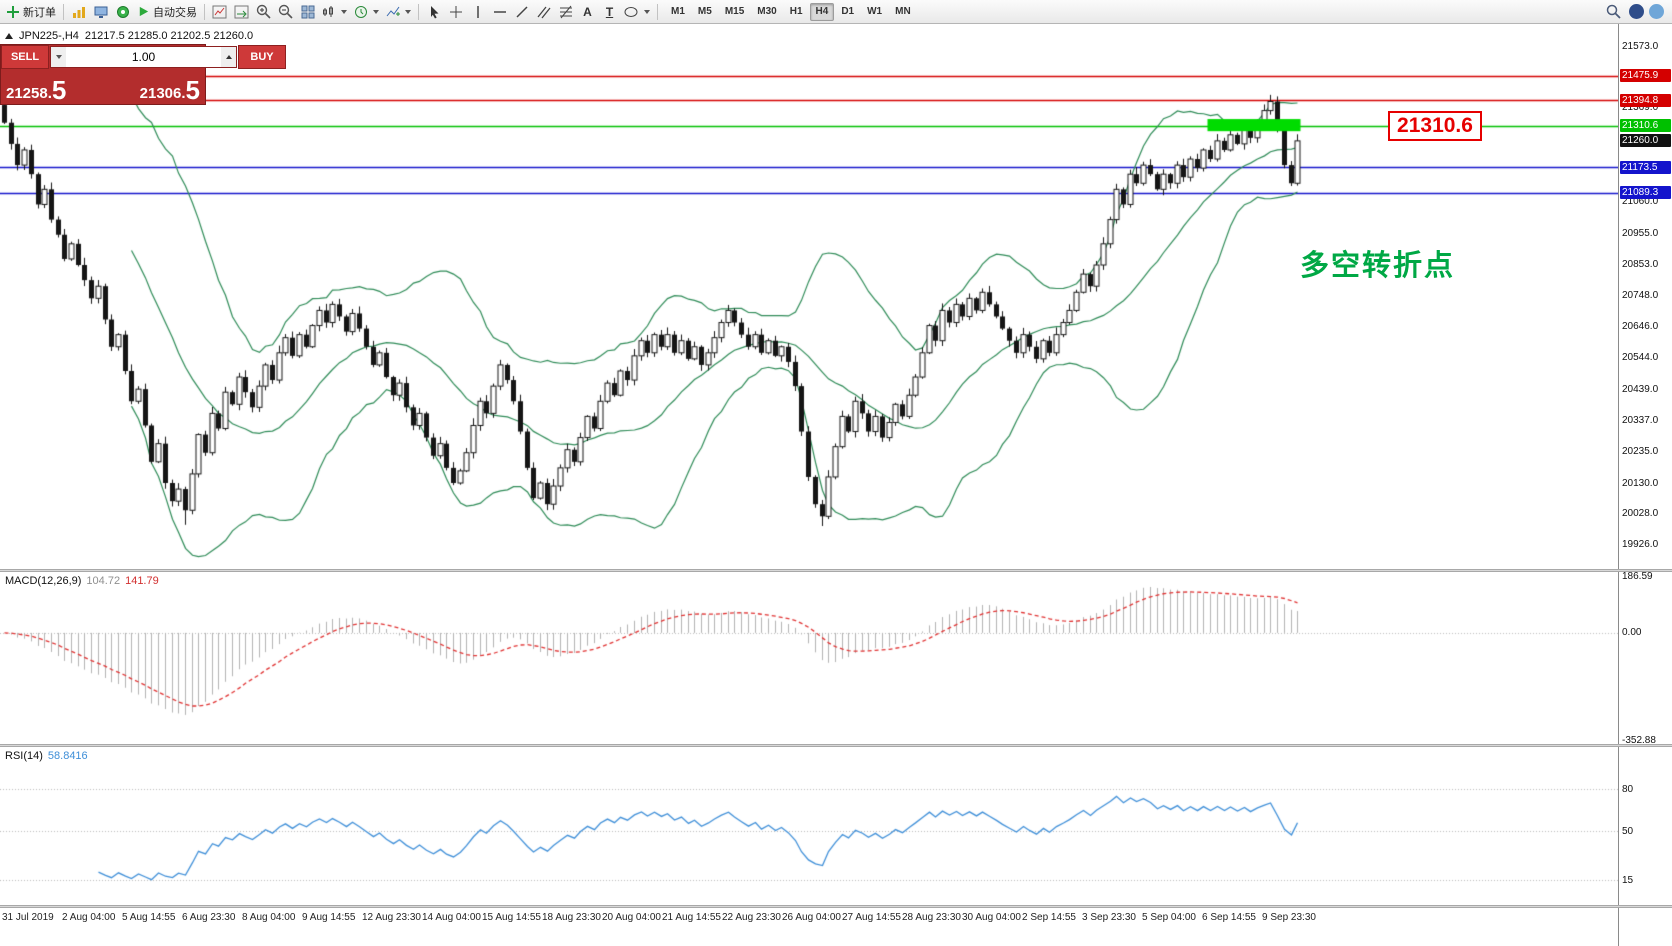 The image size is (1672, 946). I want to click on time-label: 28 Aug 23:30, so click(931, 917).